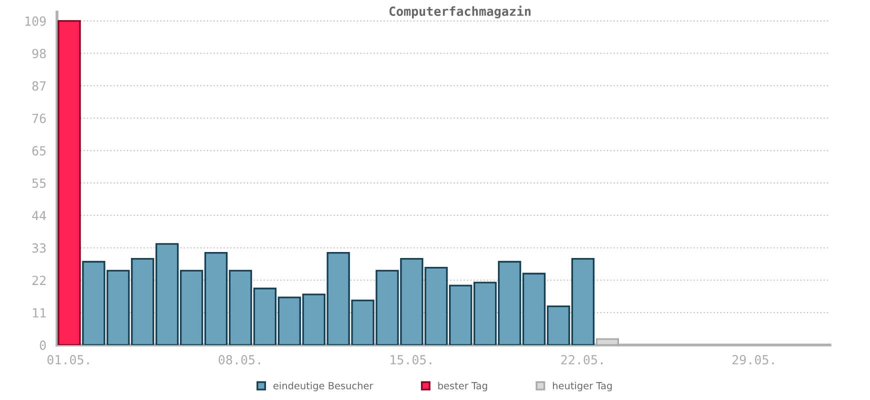 This screenshot has height=400, width=870. I want to click on y-tick-label: 22, so click(39, 280).